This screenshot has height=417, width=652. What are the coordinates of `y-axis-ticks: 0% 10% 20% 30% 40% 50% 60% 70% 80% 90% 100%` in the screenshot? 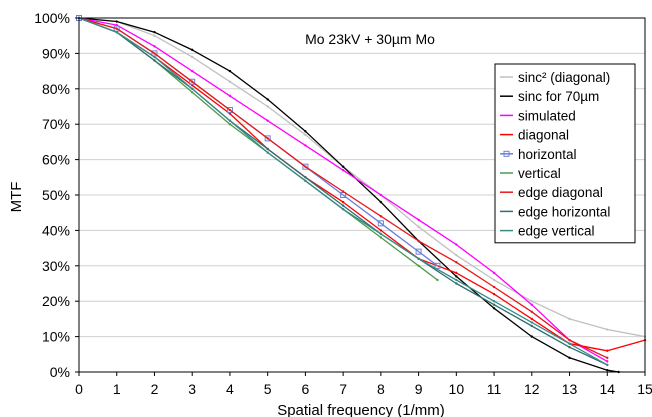 It's located at (56, 195).